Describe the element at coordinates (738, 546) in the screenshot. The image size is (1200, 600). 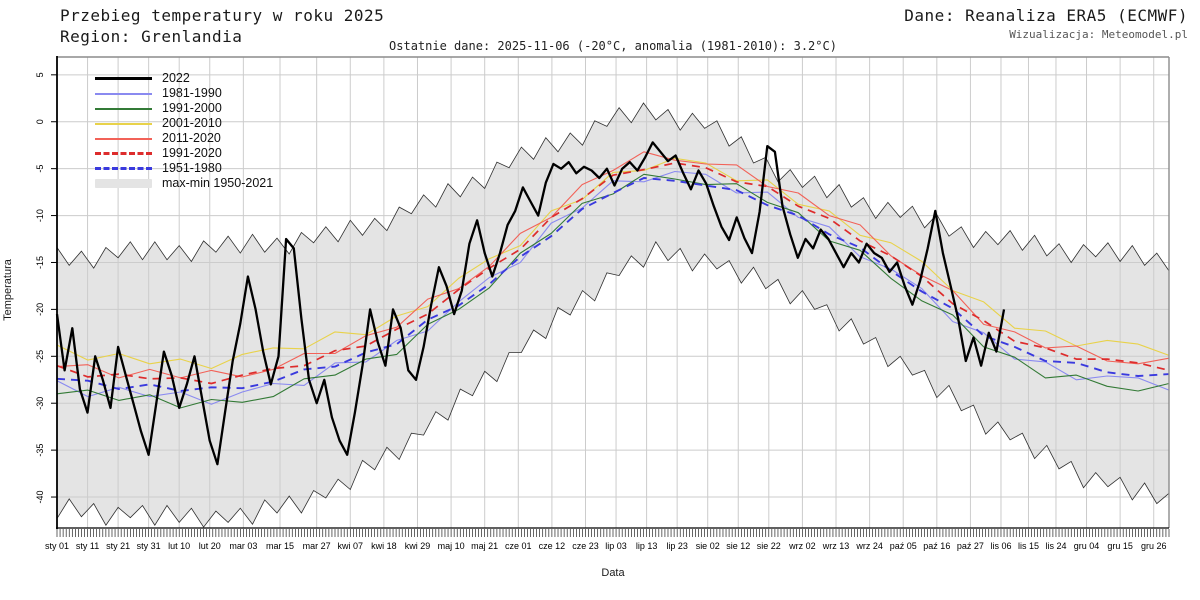
I see `x-tick-label: sie 12` at that location.